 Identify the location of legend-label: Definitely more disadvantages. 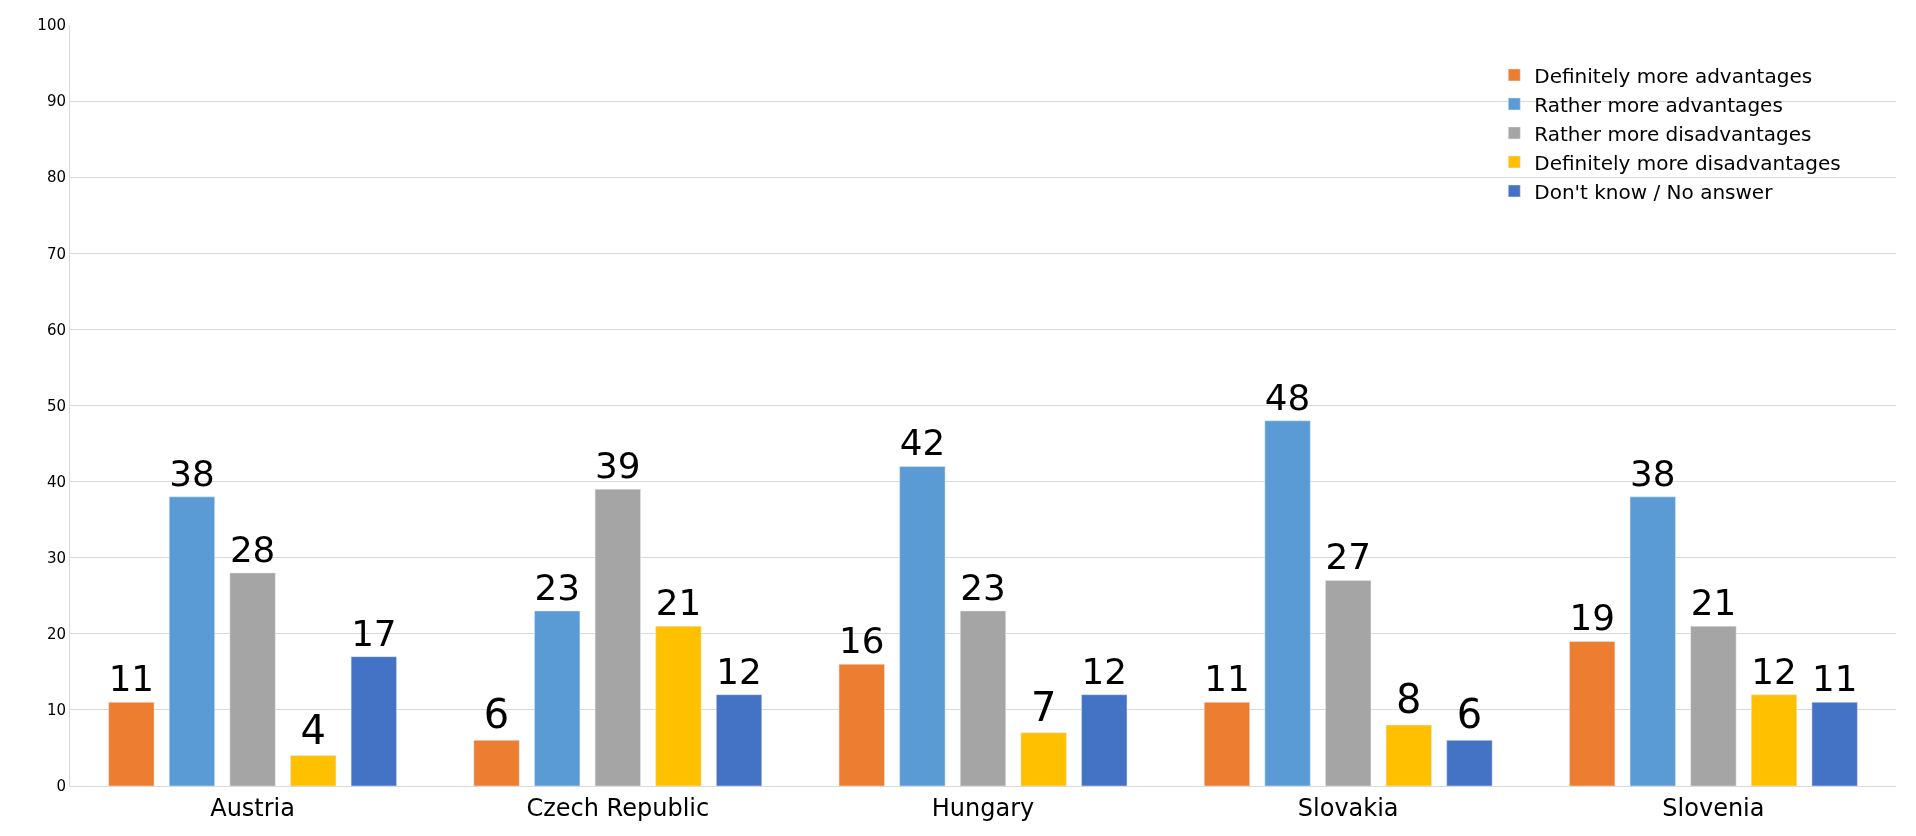
(1687, 162).